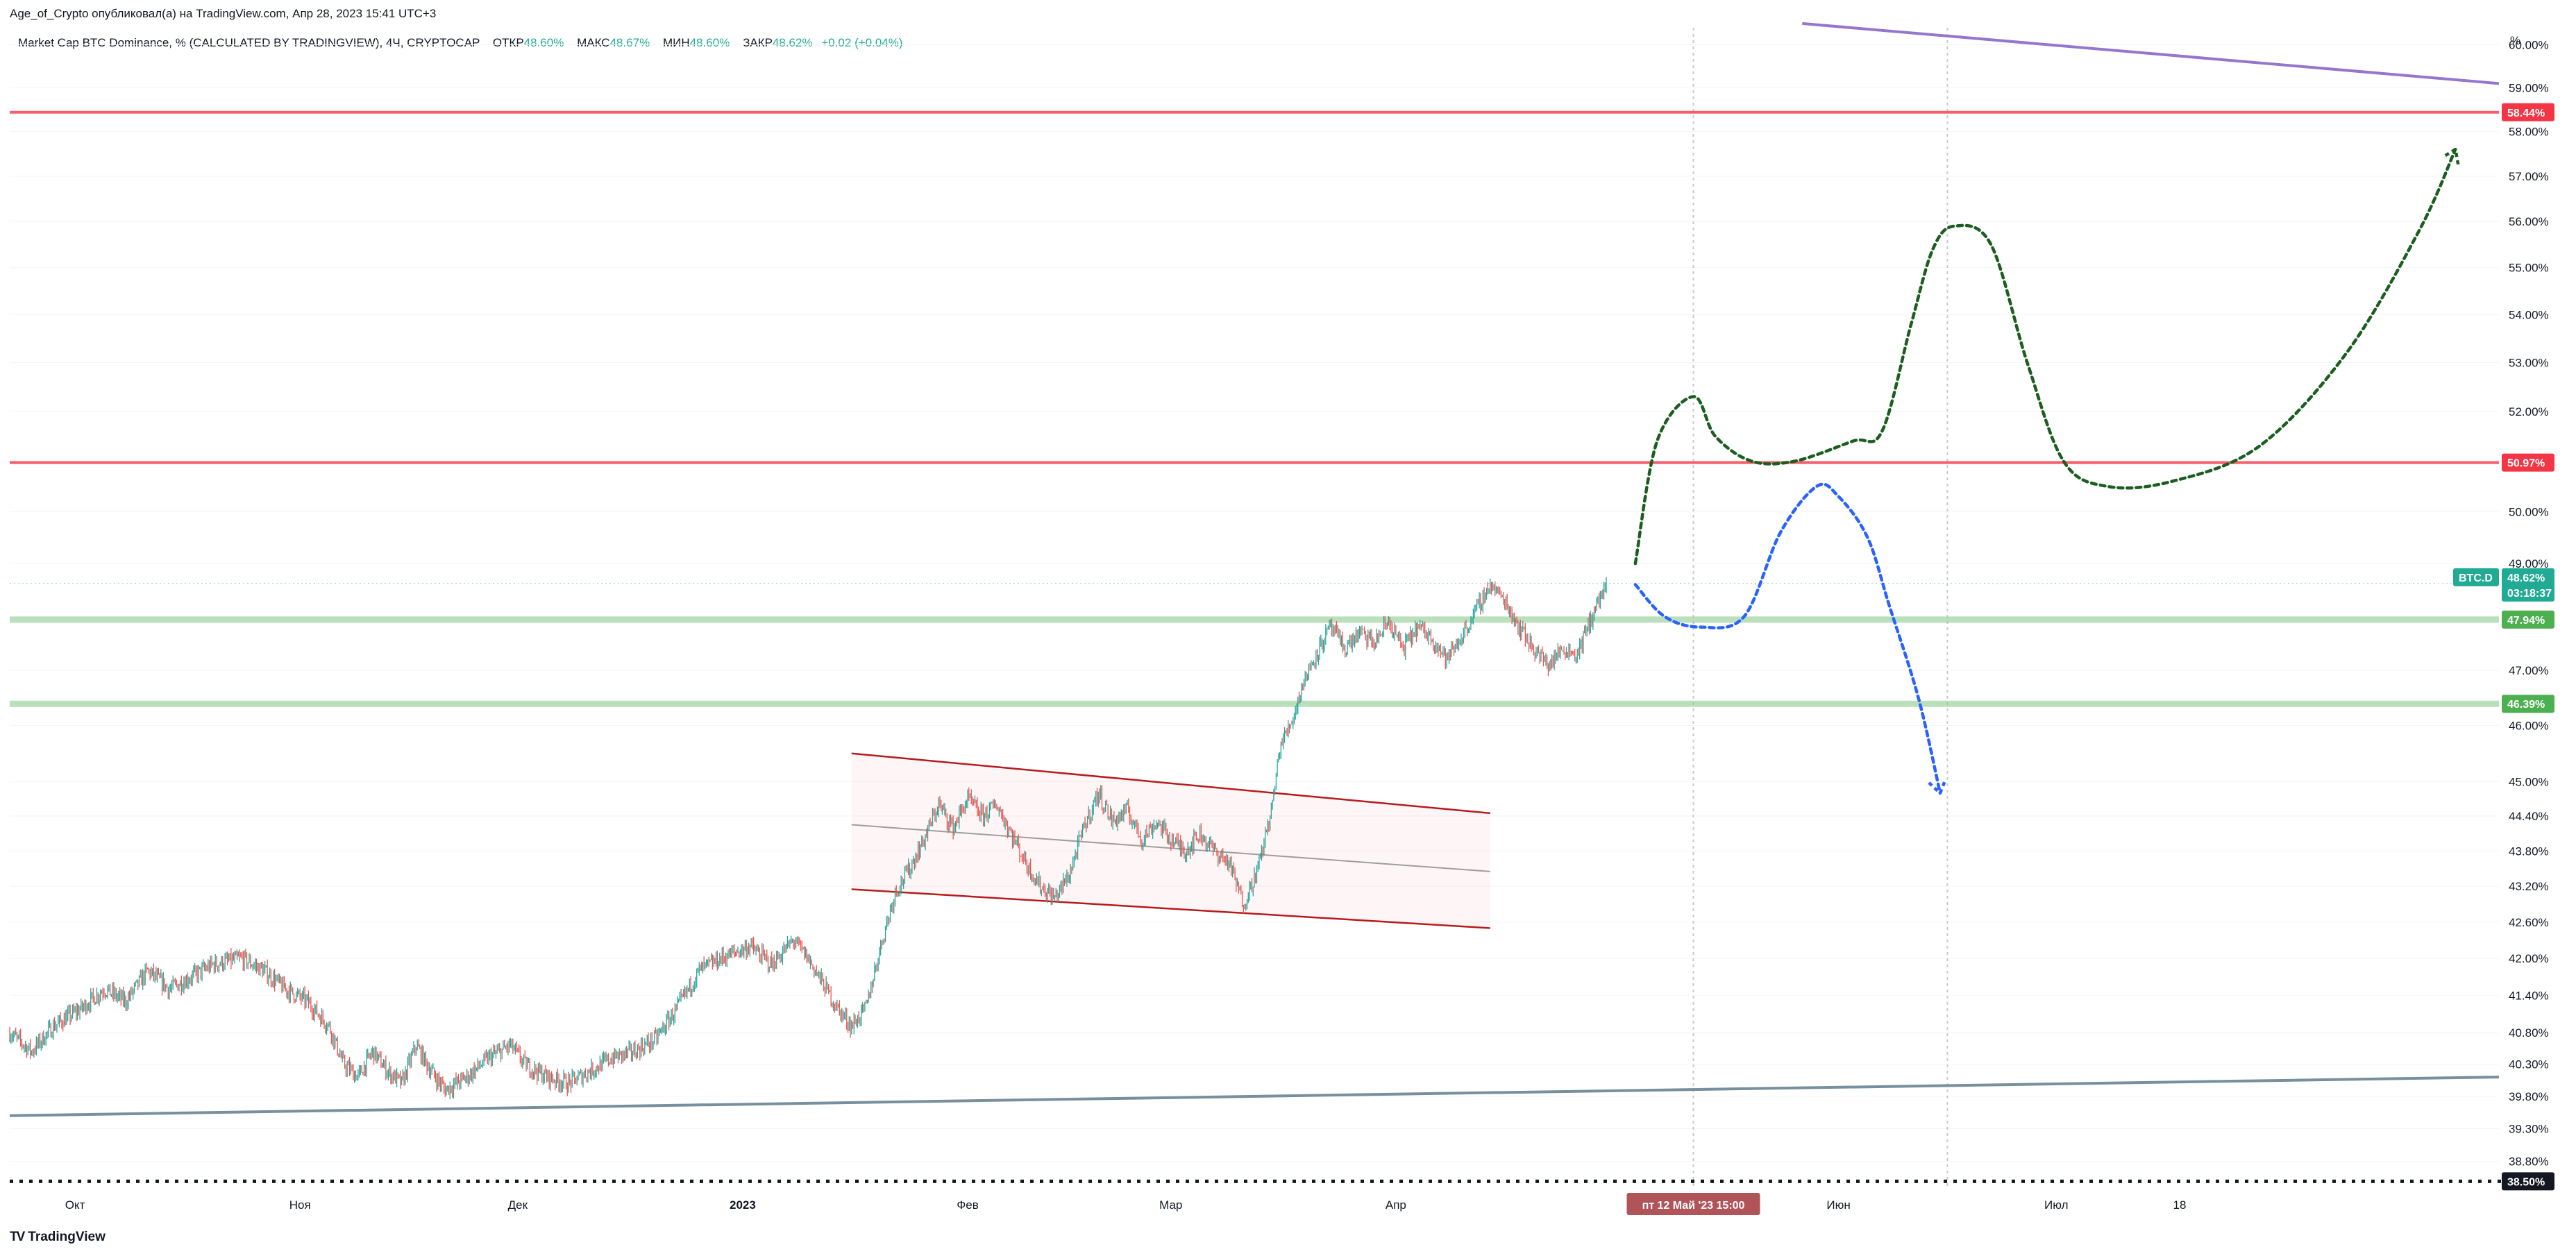 The image size is (2576, 1256). I want to click on y-tick-label: 55.00%, so click(2529, 268).